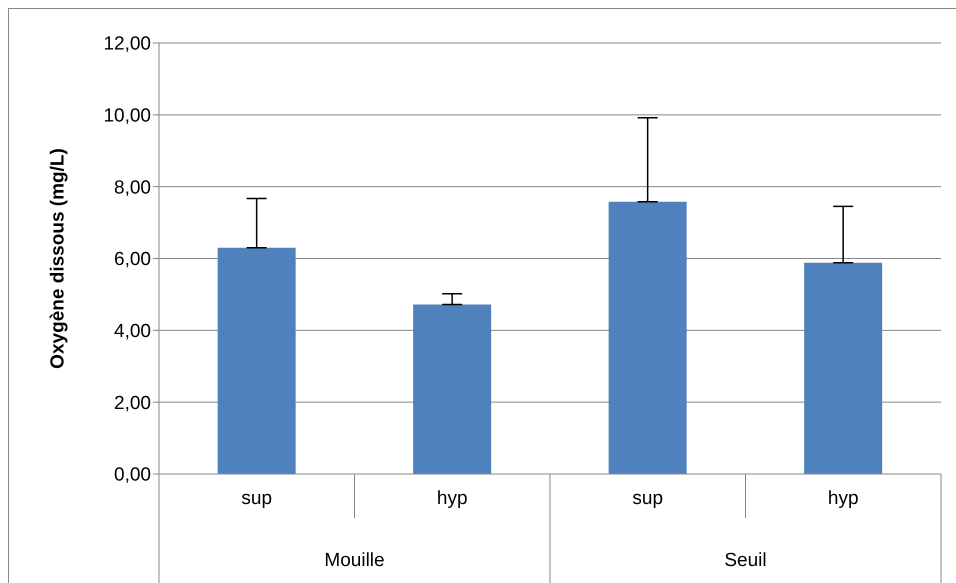 The height and width of the screenshot is (583, 956). I want to click on y-tick-label: 4,00, so click(132, 331).